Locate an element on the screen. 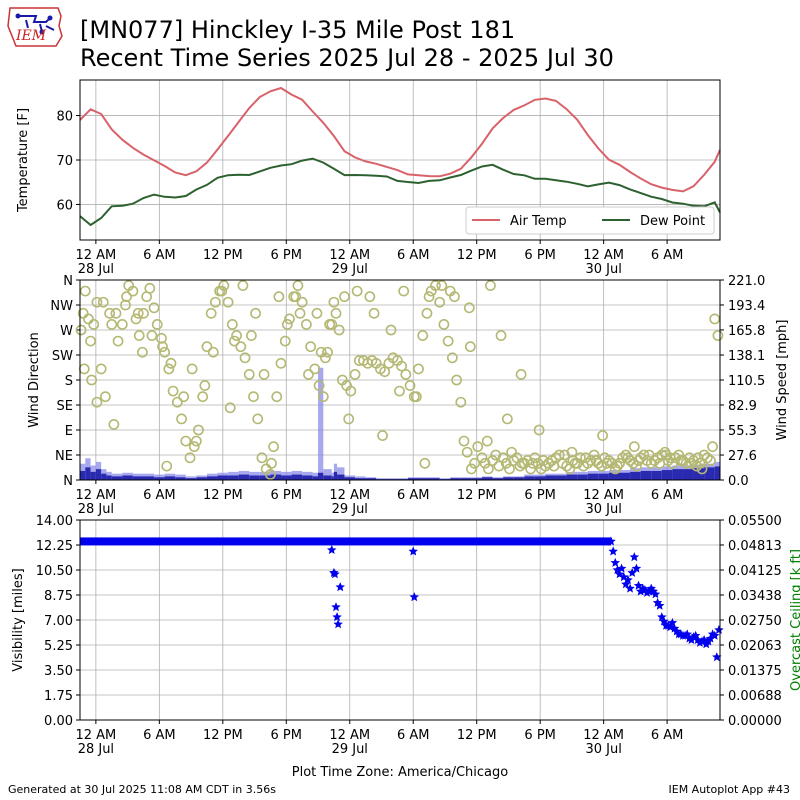 This screenshot has height=800, width=800. wind-ytick-right-label: 110.5 is located at coordinates (746, 381).